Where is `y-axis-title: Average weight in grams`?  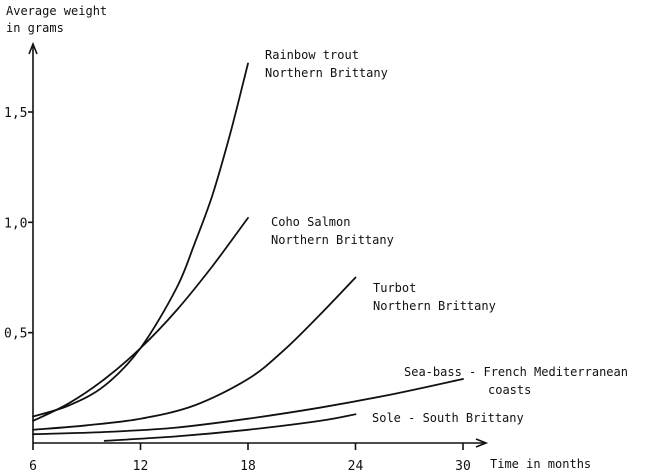 y-axis-title: Average weight in grams is located at coordinates (60, 19).